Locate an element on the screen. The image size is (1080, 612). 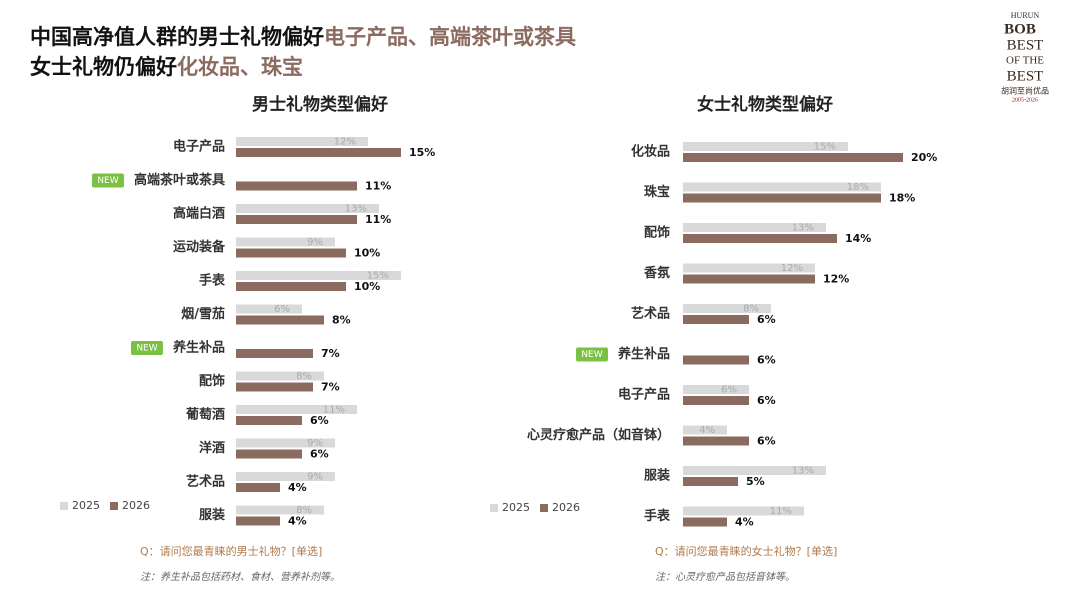
logo-slogan: OF THE is located at coordinates (1025, 61).